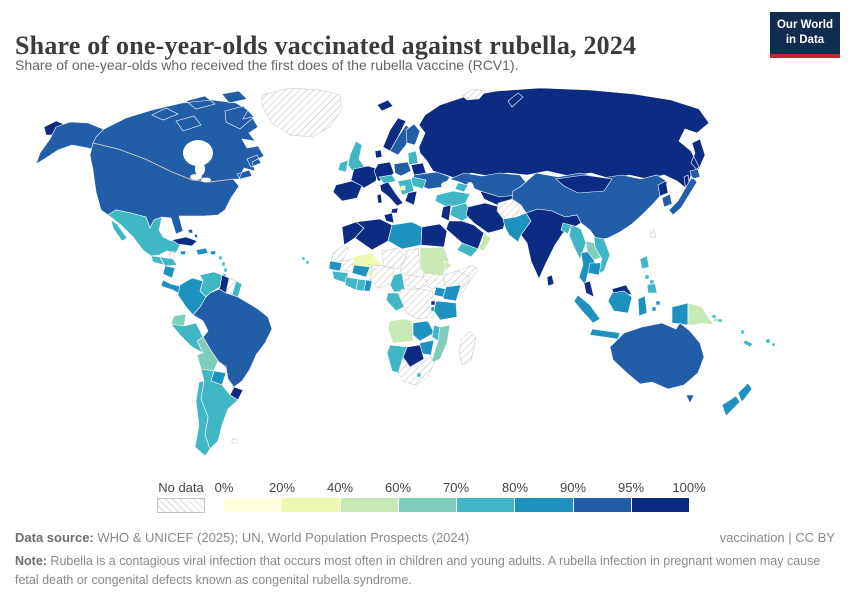 Image resolution: width=850 pixels, height=600 pixels. Describe the element at coordinates (468, 279) in the screenshot. I see `country-somalia` at that location.